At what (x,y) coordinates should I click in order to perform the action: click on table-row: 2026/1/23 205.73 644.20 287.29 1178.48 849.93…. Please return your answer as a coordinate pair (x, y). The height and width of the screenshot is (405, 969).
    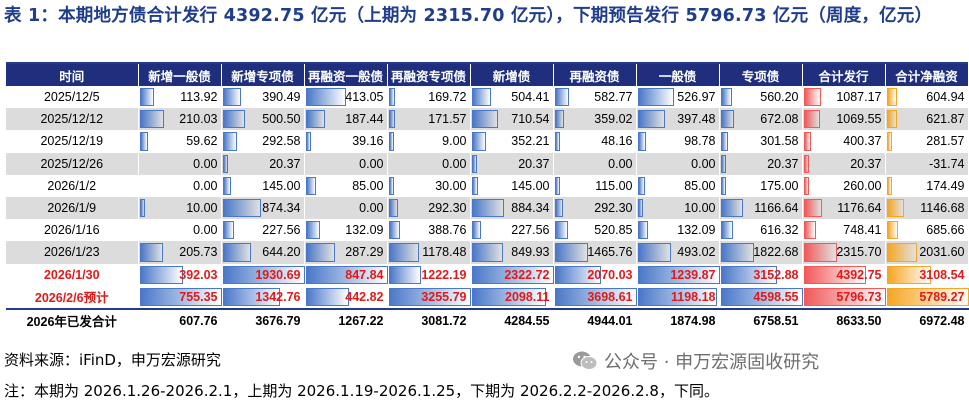
    Looking at the image, I should click on (487, 252).